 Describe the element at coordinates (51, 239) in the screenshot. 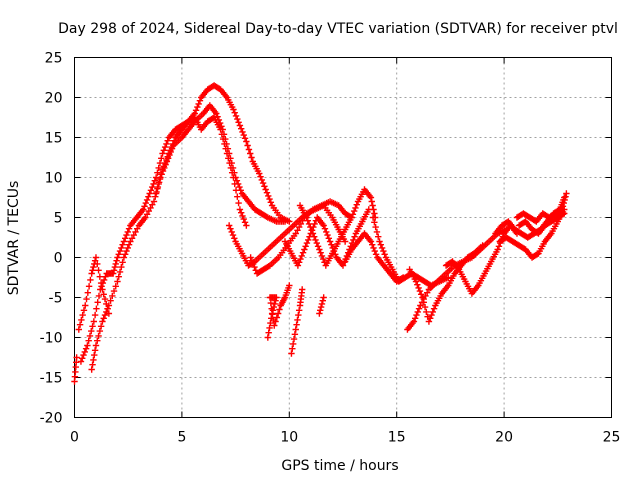

I see `y-tick-labels: -20 -15 -10 -5 0 5 10 15 20 25` at that location.